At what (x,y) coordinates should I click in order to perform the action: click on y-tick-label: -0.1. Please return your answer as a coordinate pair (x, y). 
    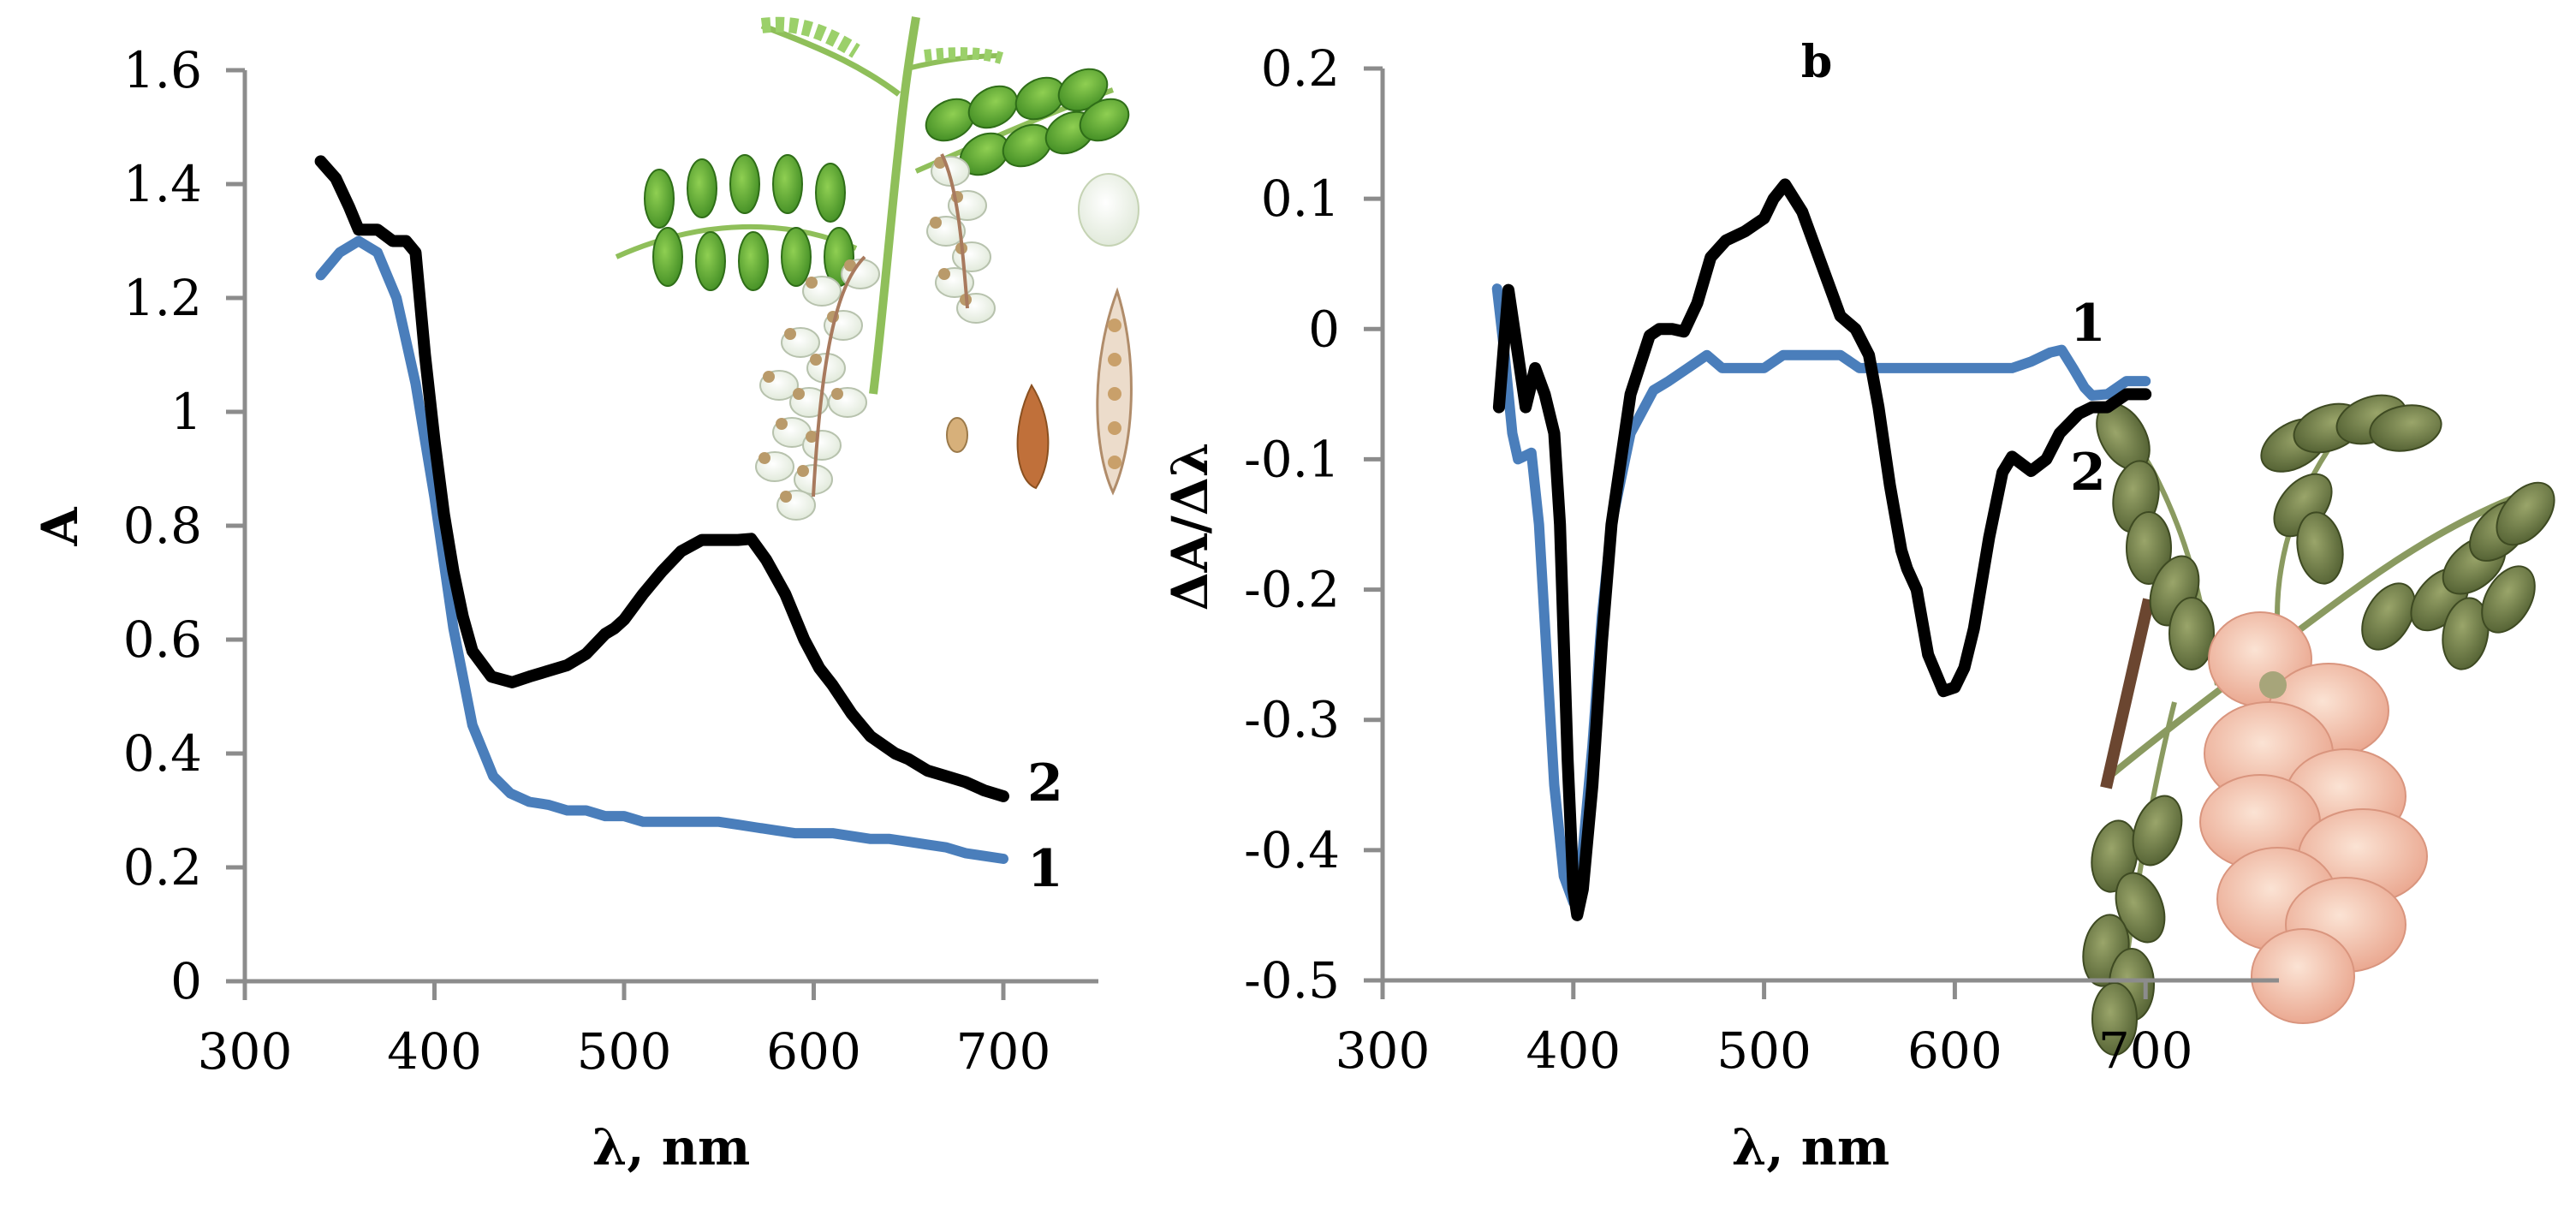
    Looking at the image, I should click on (1292, 459).